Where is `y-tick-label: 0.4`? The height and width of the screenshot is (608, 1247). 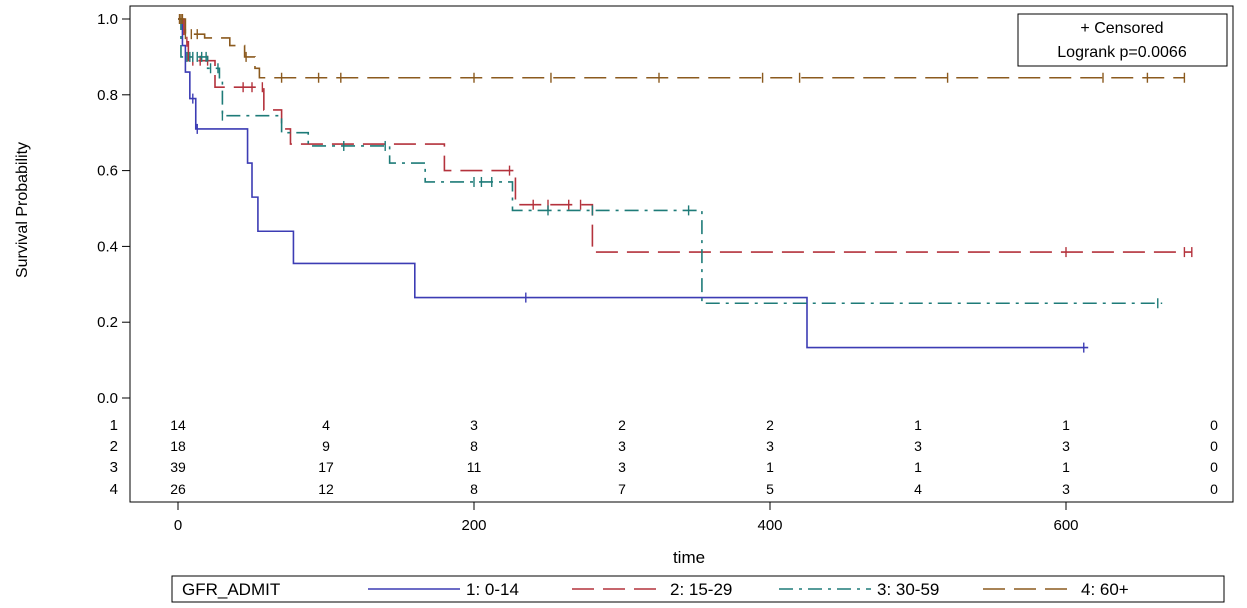 y-tick-label: 0.4 is located at coordinates (107, 246).